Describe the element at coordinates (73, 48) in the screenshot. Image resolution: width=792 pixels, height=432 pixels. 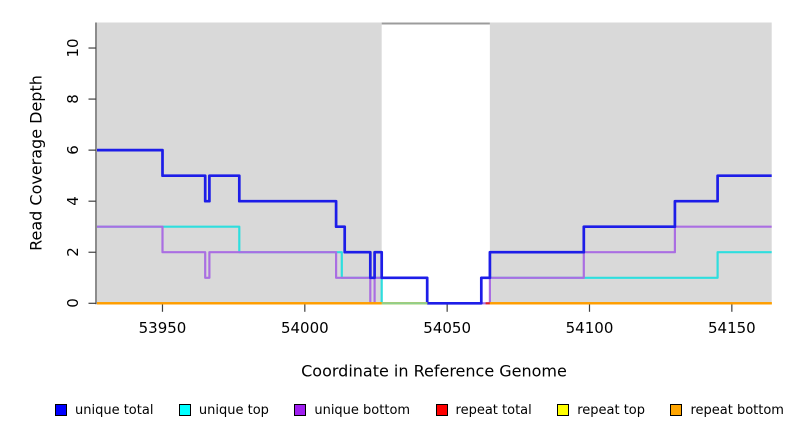
I see `y-tick-label: 10` at that location.